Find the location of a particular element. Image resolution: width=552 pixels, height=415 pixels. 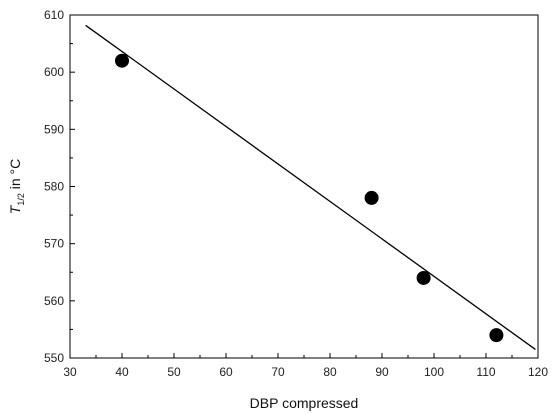

y-axis-title: T1/2 in °C is located at coordinates (16, 186).